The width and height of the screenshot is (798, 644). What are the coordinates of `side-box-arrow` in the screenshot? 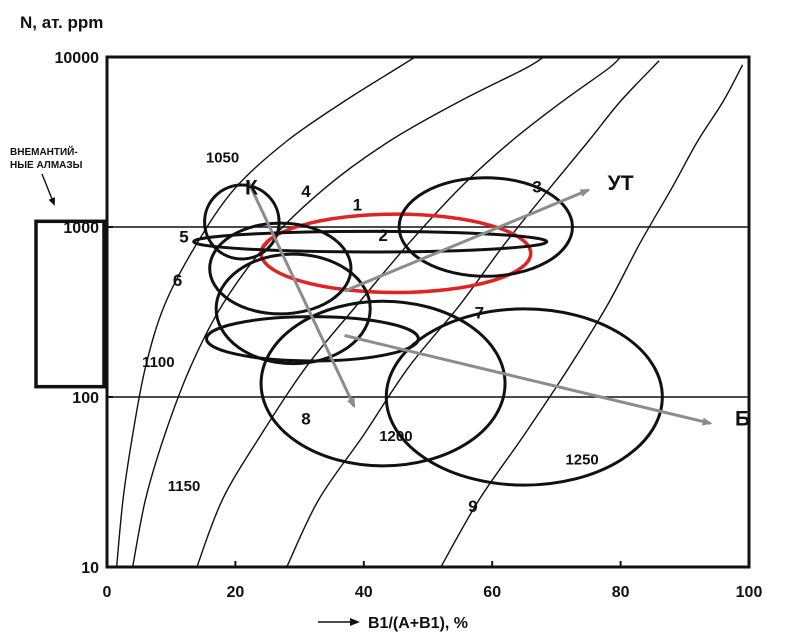 It's located at (48, 189).